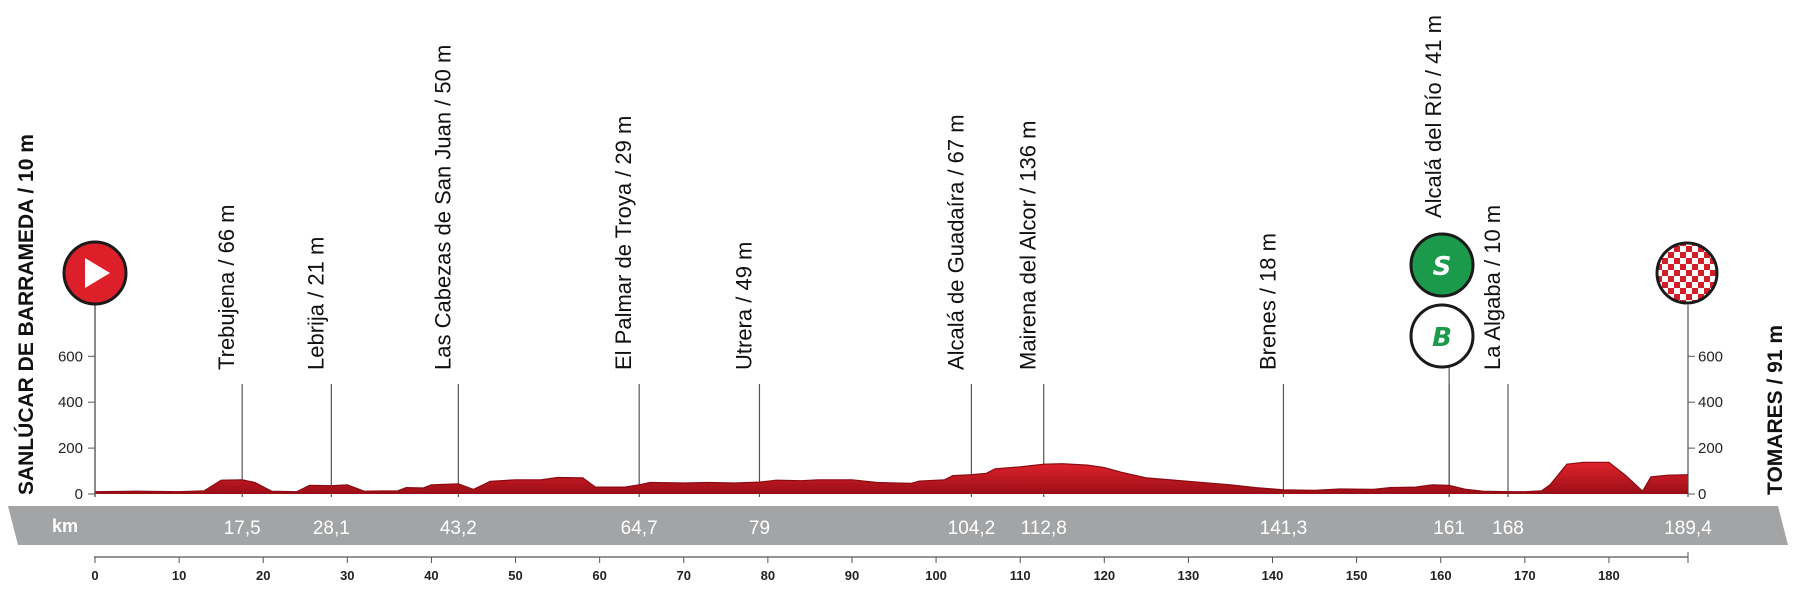 The image size is (1795, 591). I want to click on km-bar-value: 79, so click(759, 528).